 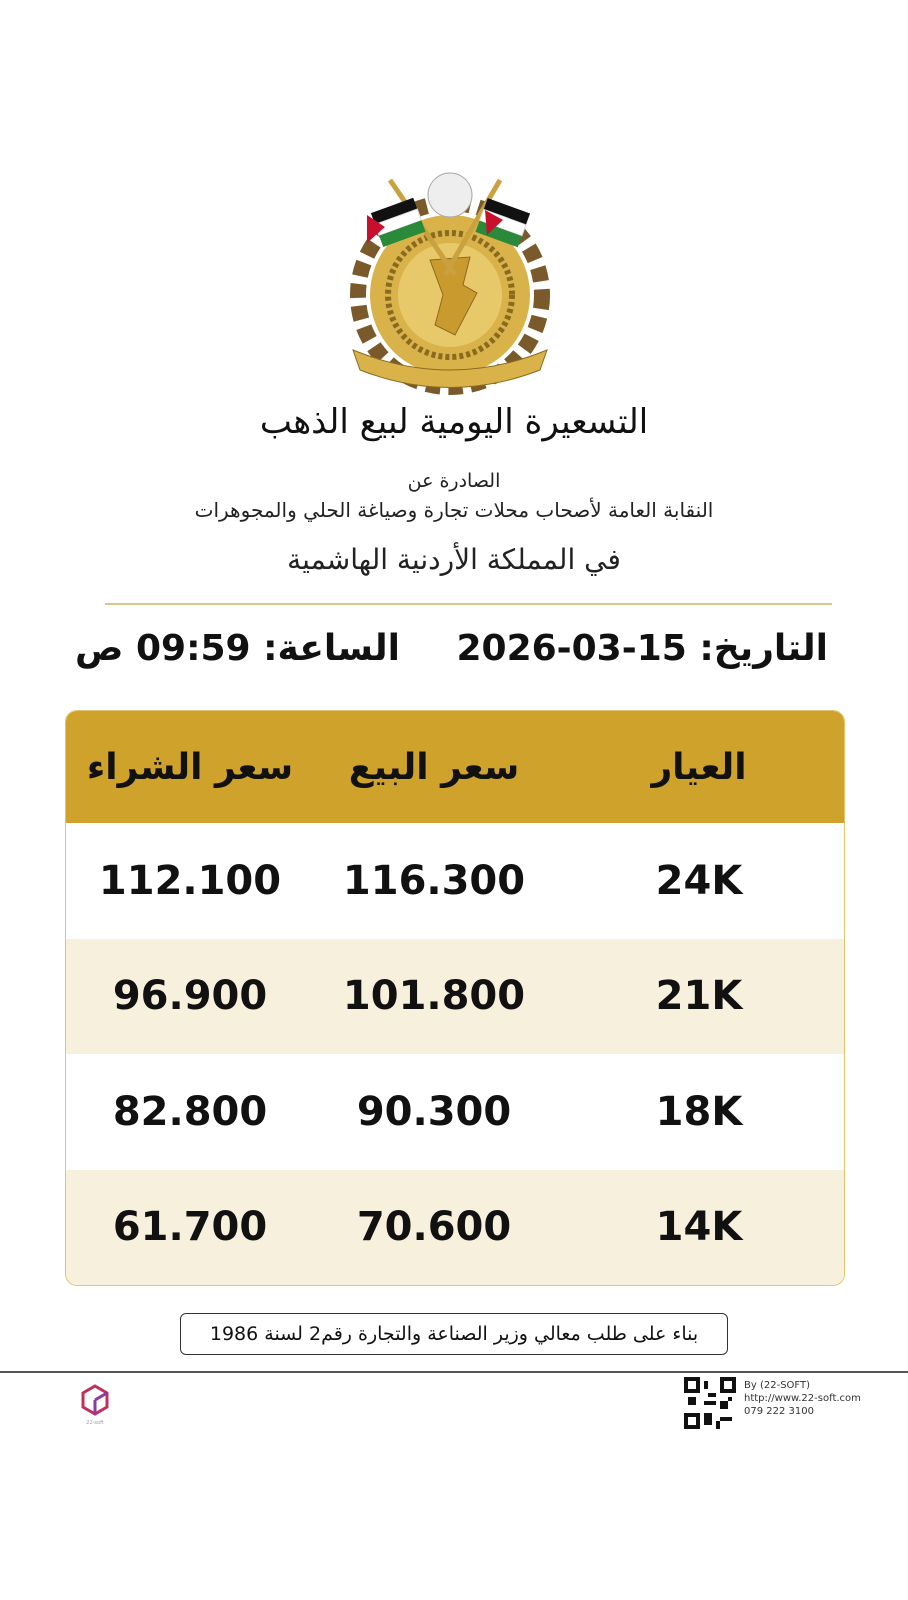 I want to click on header-karat: العيار, so click(x=699, y=767).